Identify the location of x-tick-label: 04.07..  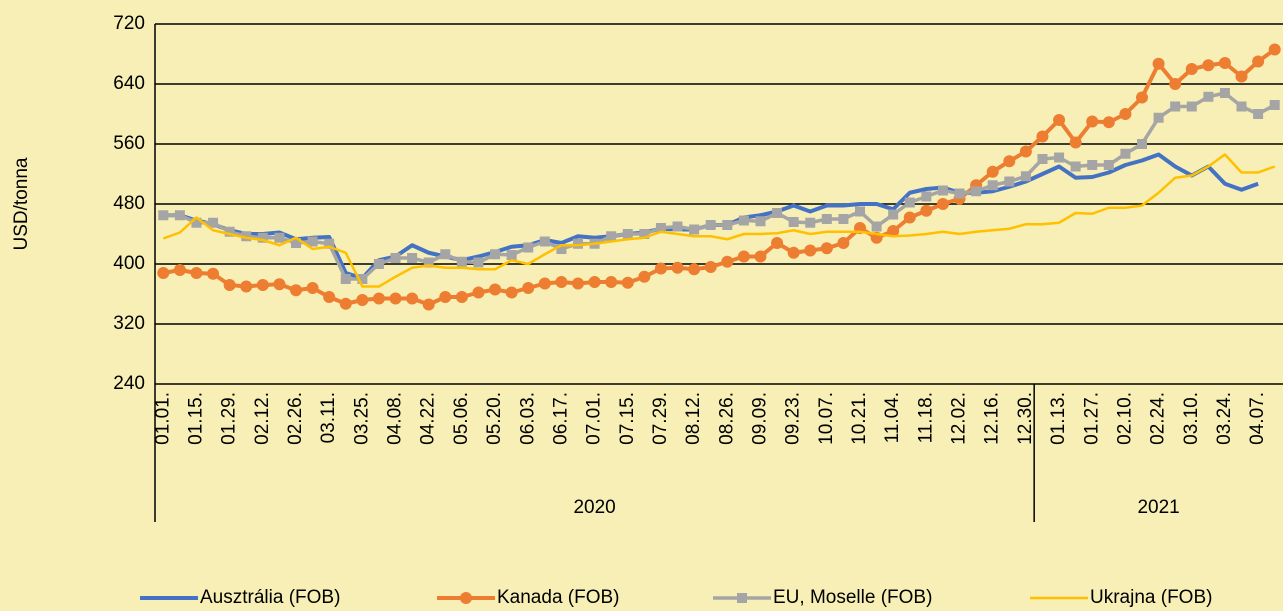
(1257, 418).